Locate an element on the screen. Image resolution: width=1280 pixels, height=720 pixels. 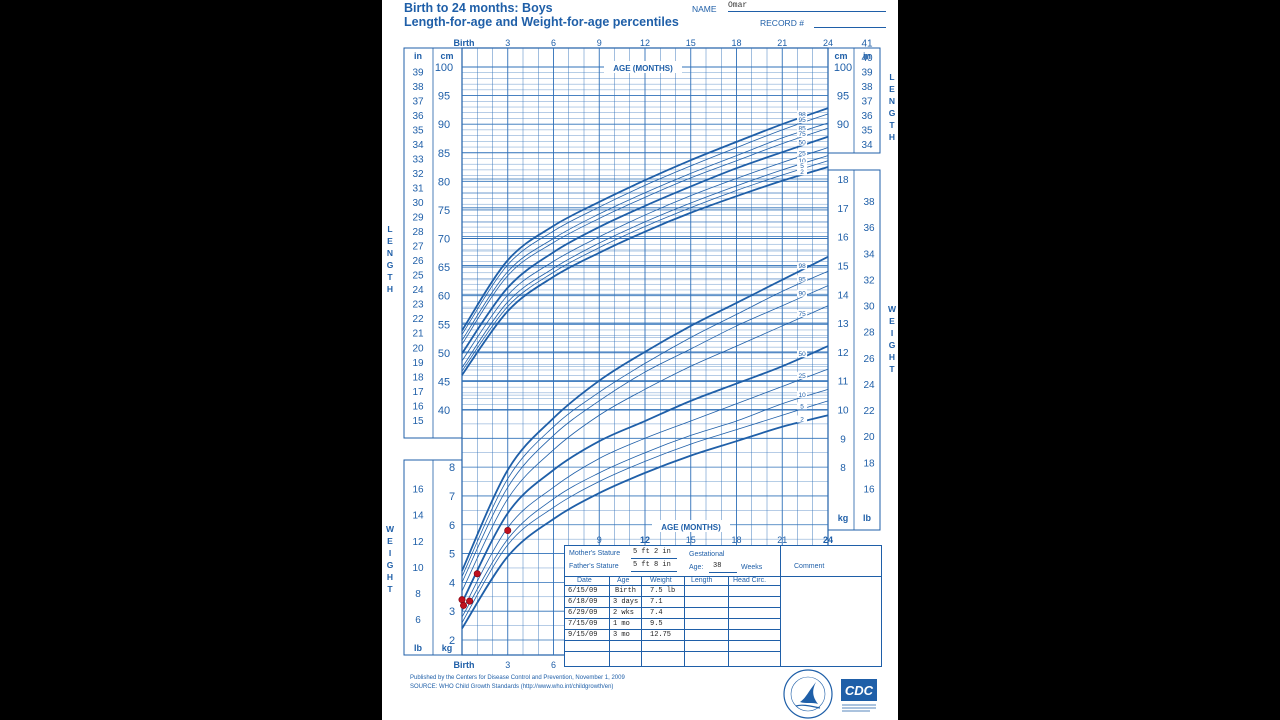
kg-tick-label: 2 is located at coordinates (452, 641).